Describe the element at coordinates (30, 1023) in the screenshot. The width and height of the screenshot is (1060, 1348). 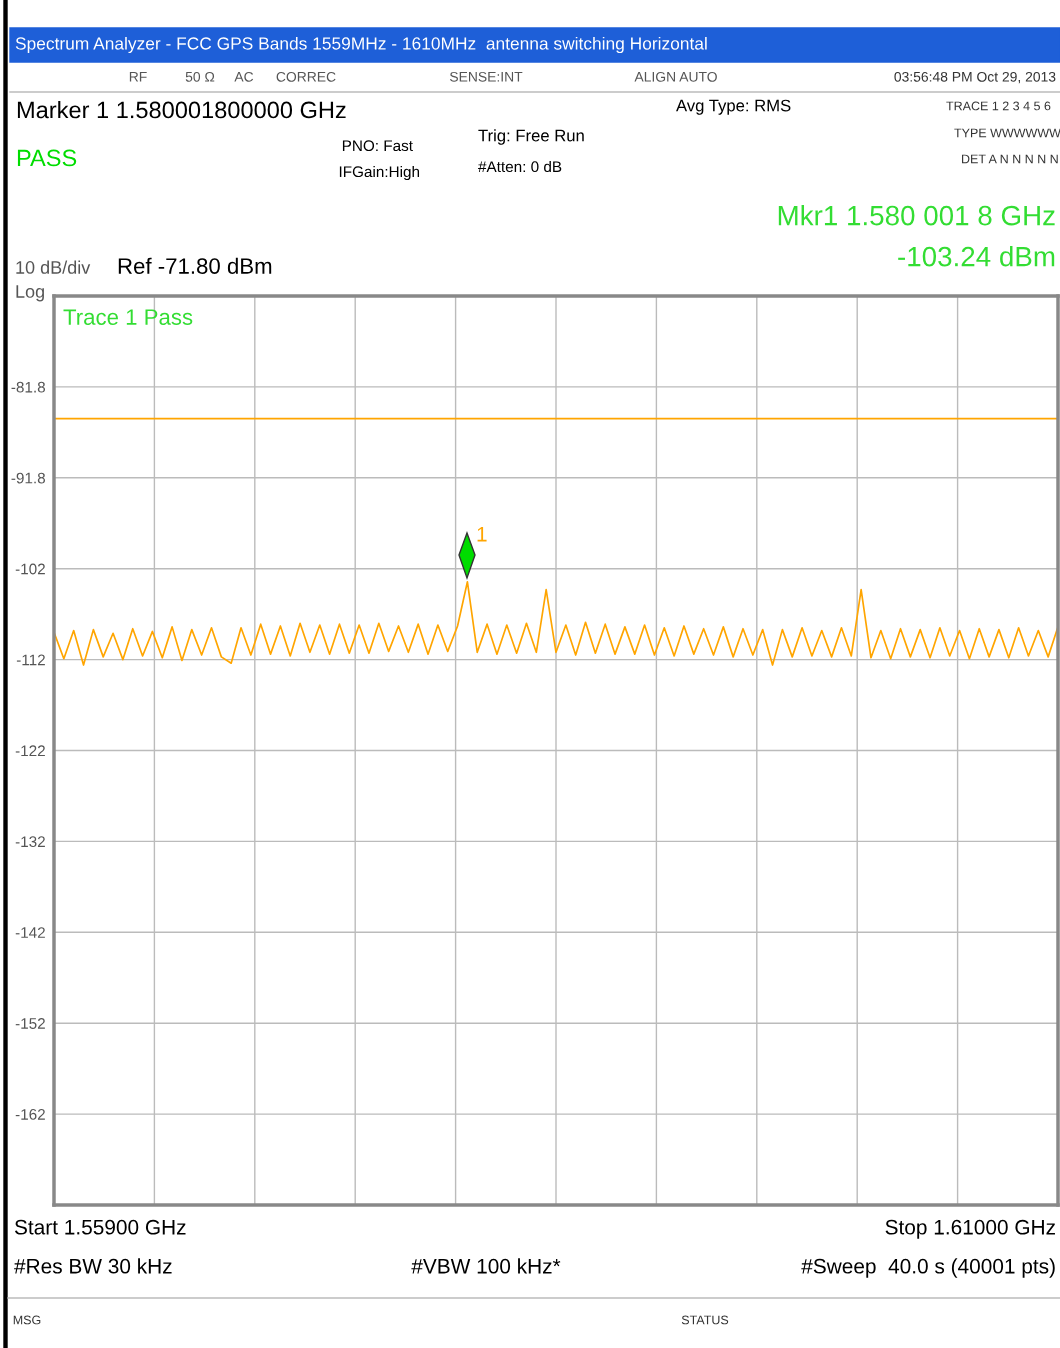
I see `y-tick-label: -152` at that location.